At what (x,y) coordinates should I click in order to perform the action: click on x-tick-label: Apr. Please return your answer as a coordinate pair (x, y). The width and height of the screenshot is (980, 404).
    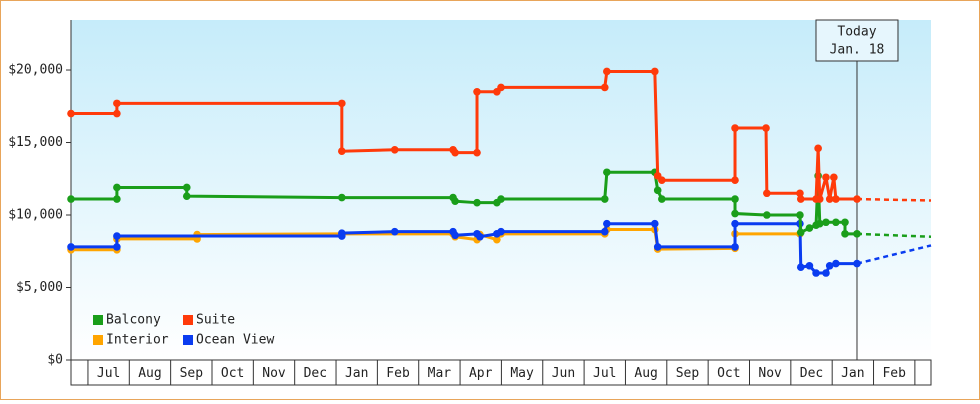
    Looking at the image, I should click on (481, 373).